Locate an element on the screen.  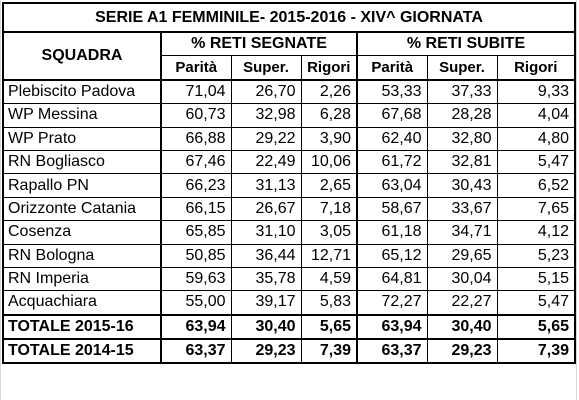
segnate-rigori-cell: 5,65 is located at coordinates (329, 327).